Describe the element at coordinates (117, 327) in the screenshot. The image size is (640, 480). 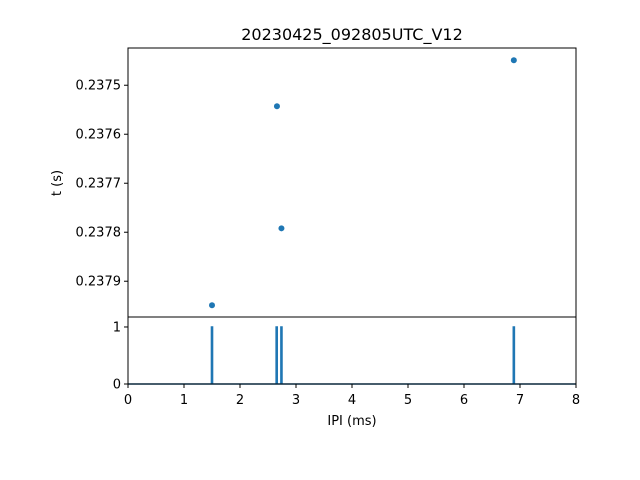
I see `y-tick-label-bottom: 1` at that location.